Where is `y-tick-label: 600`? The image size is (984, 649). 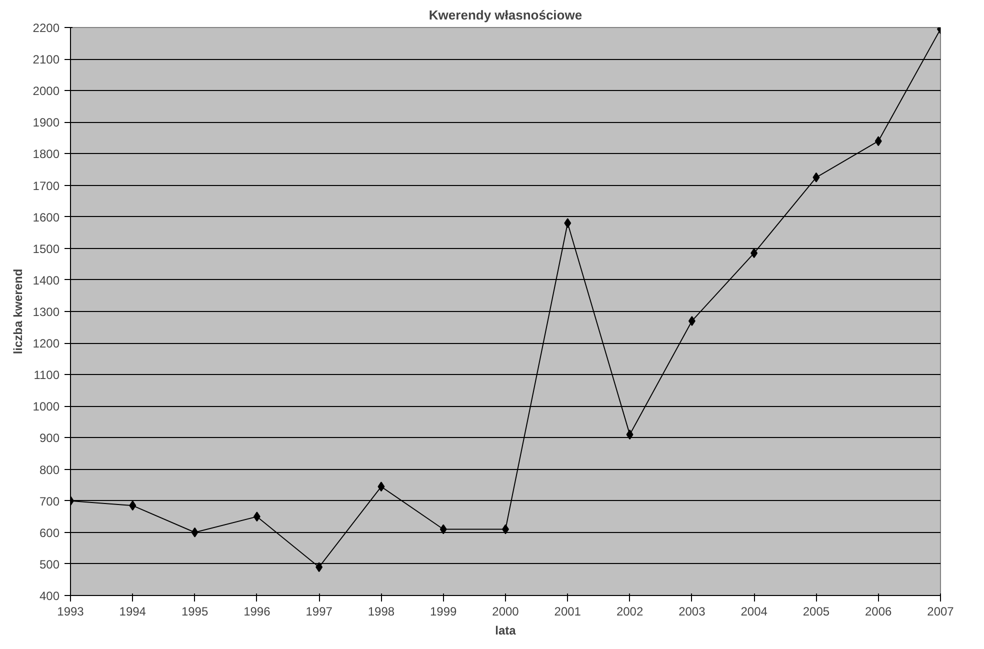
y-tick-label: 600 is located at coordinates (49, 533).